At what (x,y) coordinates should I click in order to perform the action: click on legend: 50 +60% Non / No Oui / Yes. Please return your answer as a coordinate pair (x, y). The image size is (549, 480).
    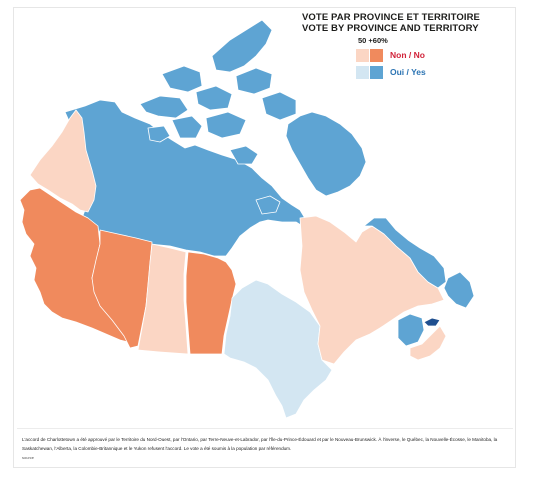
    Looking at the image, I should click on (431, 59).